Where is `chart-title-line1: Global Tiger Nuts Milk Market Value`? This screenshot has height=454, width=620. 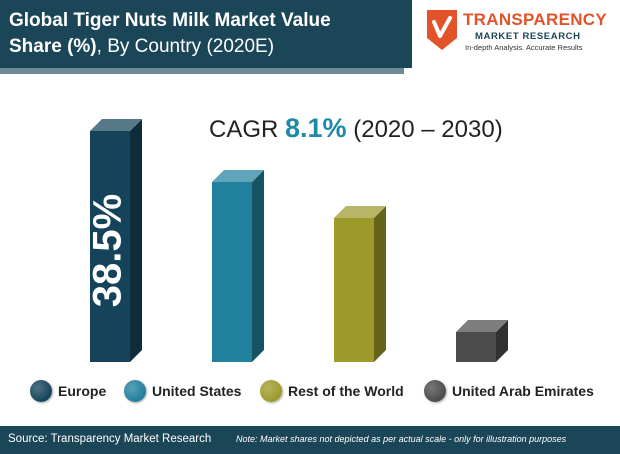 chart-title-line1: Global Tiger Nuts Milk Market Value is located at coordinates (170, 20).